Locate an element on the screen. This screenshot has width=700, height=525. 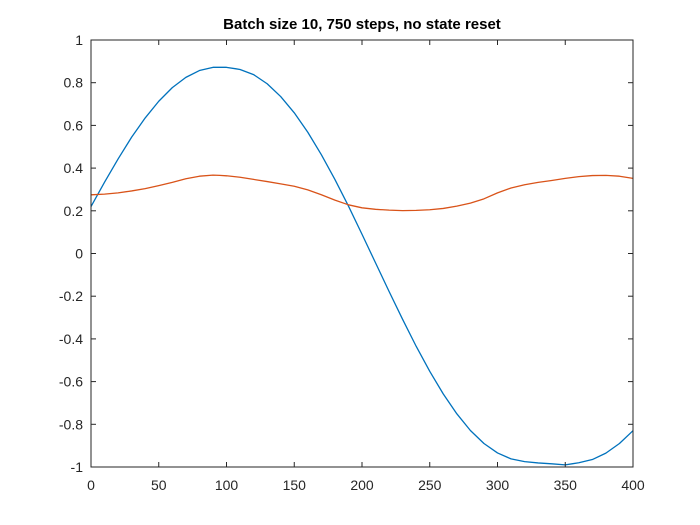
x-tick-label: 200 is located at coordinates (362, 485).